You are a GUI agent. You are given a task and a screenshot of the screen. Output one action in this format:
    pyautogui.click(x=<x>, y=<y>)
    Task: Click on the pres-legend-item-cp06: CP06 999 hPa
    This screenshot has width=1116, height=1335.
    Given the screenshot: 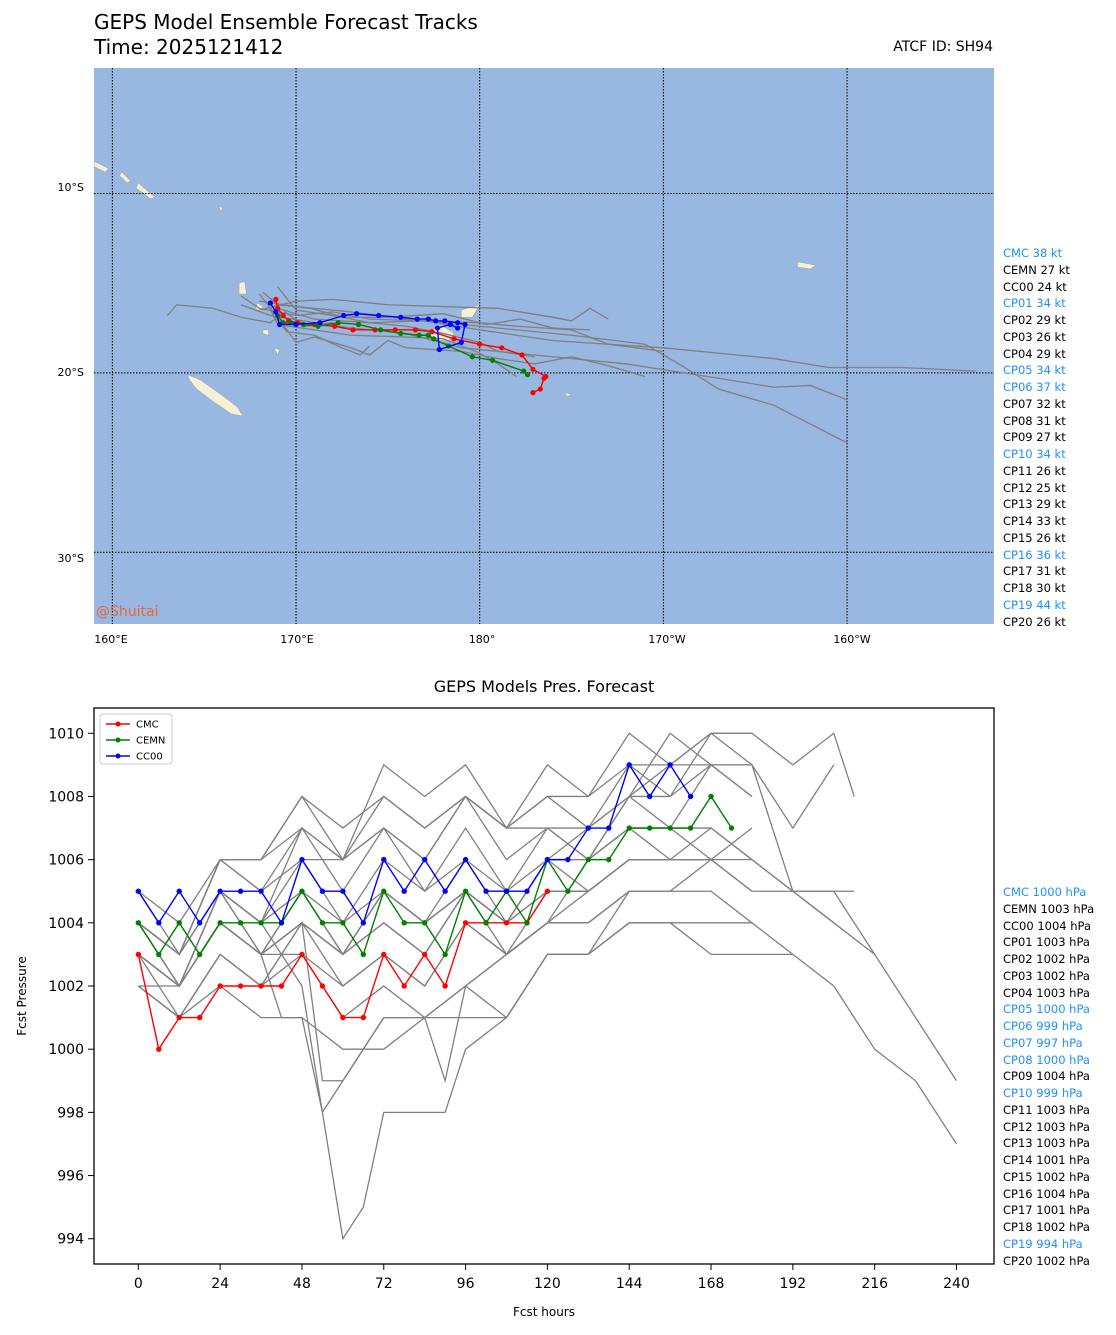 What is the action you would take?
    pyautogui.click(x=1043, y=1026)
    